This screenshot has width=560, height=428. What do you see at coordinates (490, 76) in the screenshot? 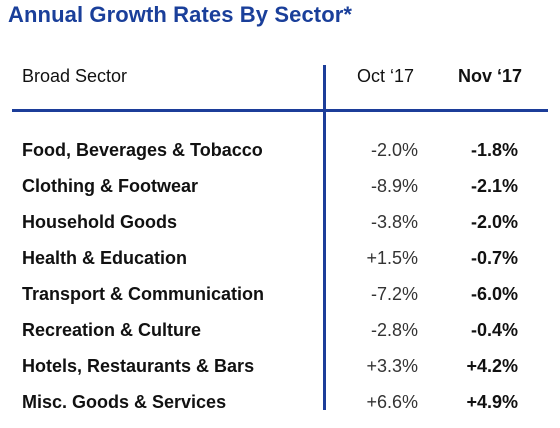
I see `column-header-nov: Nov ‘17` at bounding box center [490, 76].